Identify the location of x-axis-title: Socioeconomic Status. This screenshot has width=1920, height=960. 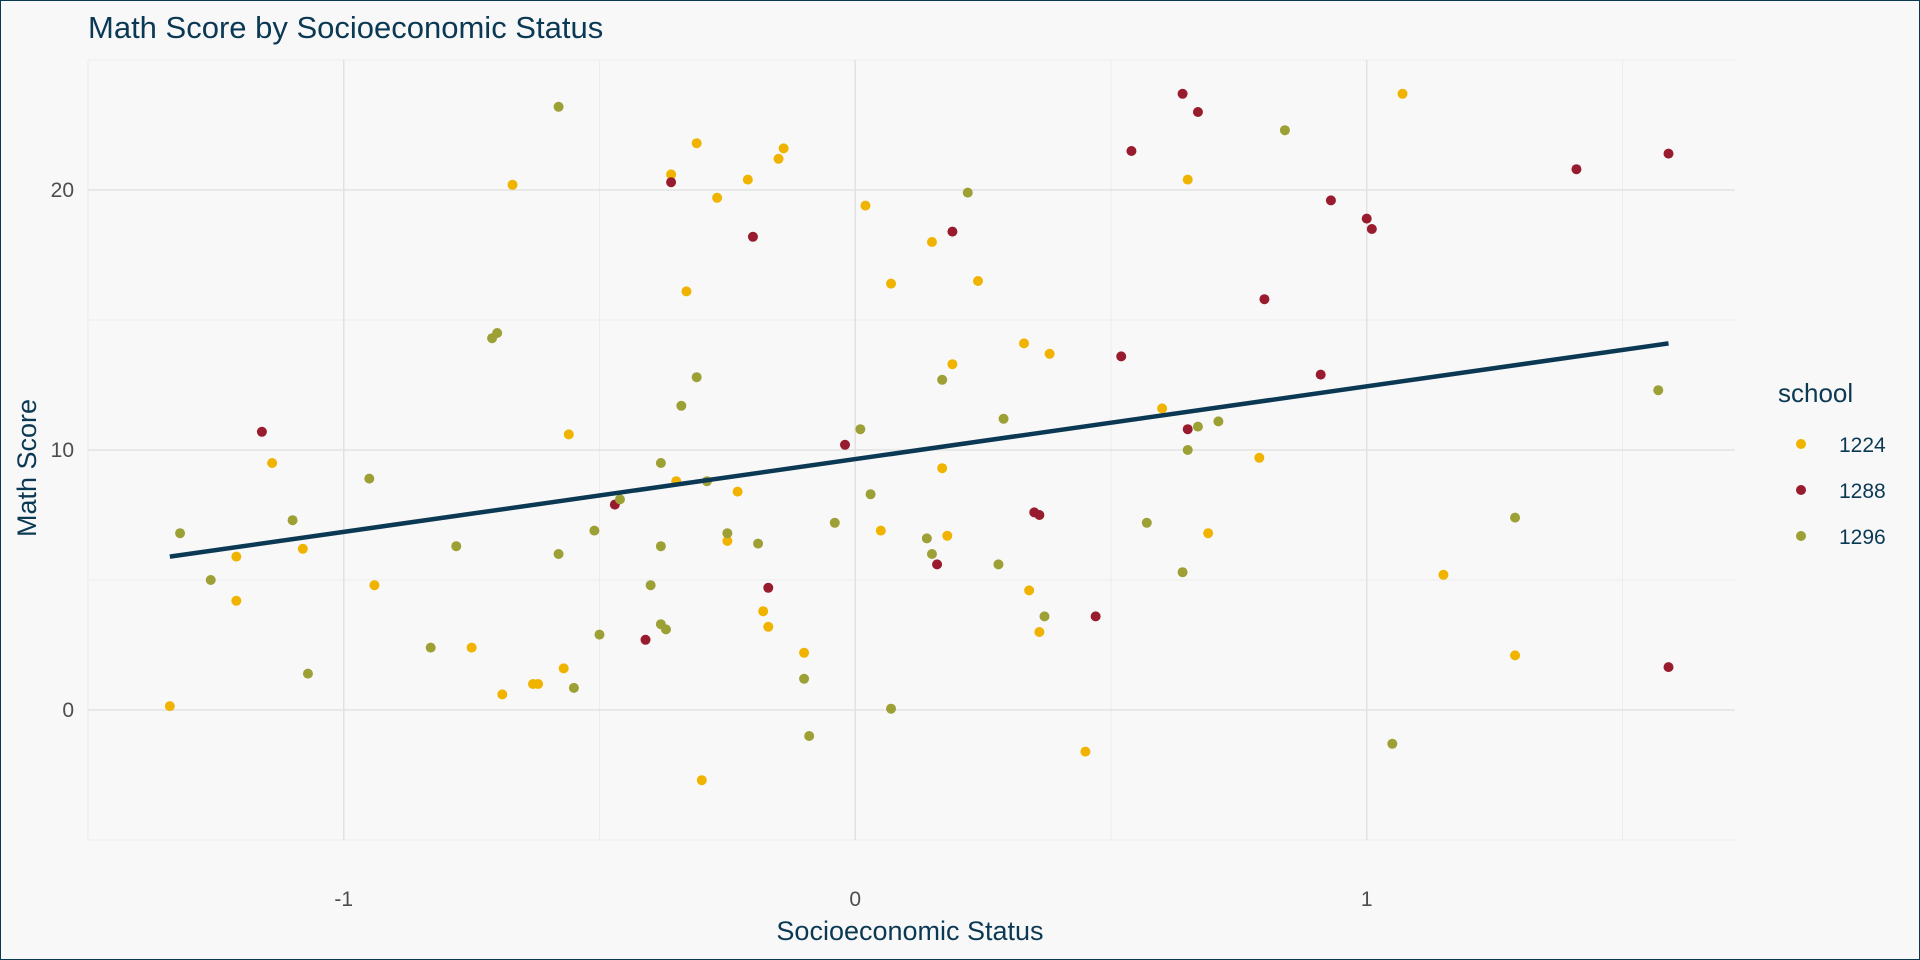
(909, 931).